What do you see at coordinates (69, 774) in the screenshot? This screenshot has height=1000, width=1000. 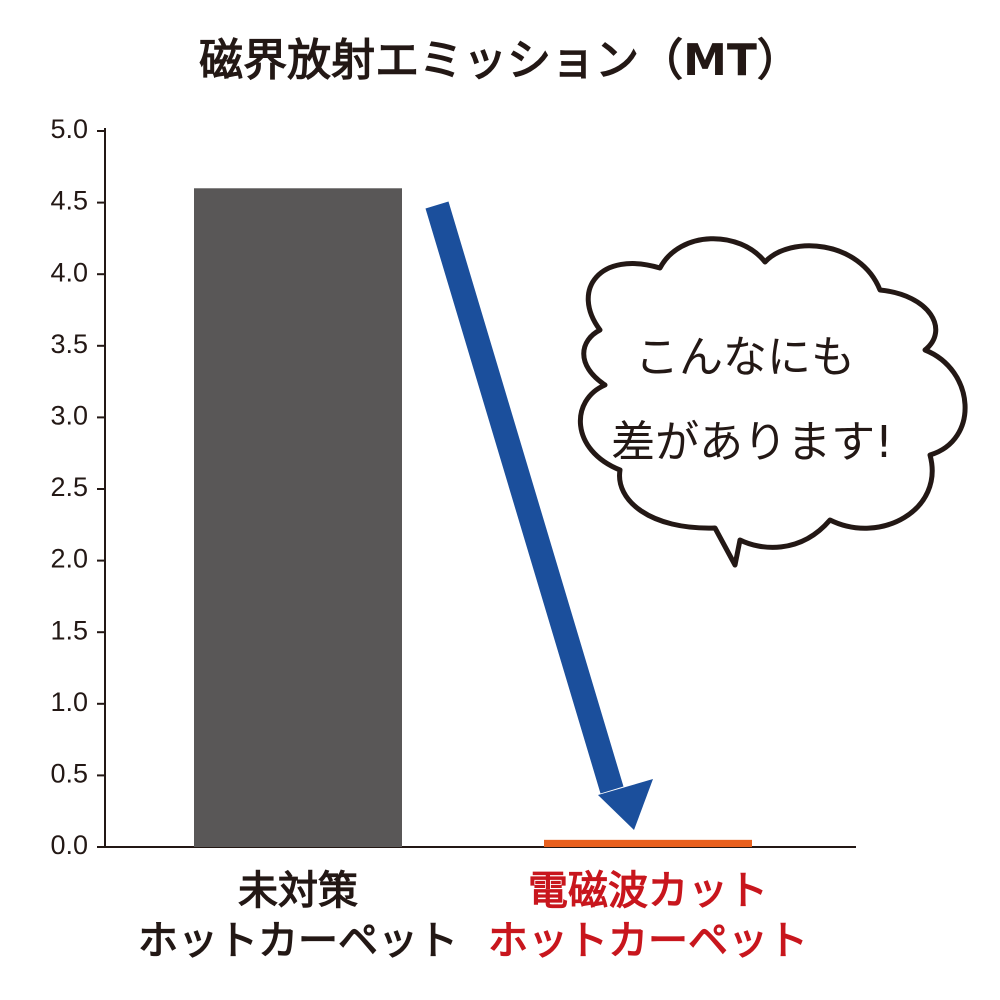 I see `y-tick-label: 0.5` at bounding box center [69, 774].